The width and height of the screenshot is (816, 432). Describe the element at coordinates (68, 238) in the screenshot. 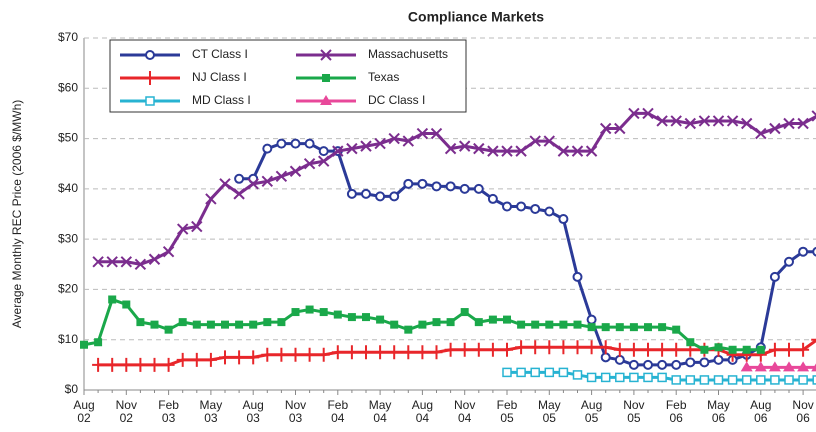

I see `y-tick-label: $30` at that location.